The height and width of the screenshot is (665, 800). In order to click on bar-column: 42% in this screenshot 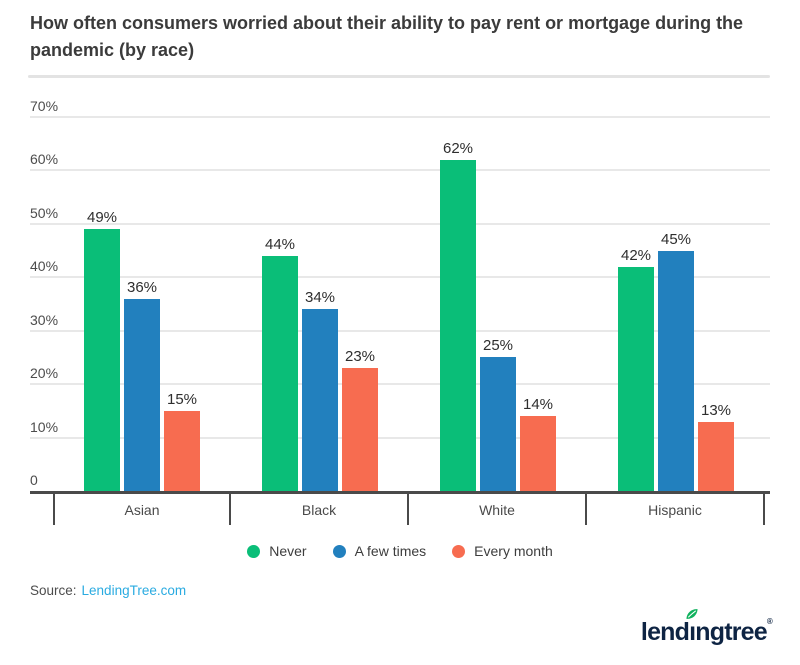, I will do `click(636, 369)`.